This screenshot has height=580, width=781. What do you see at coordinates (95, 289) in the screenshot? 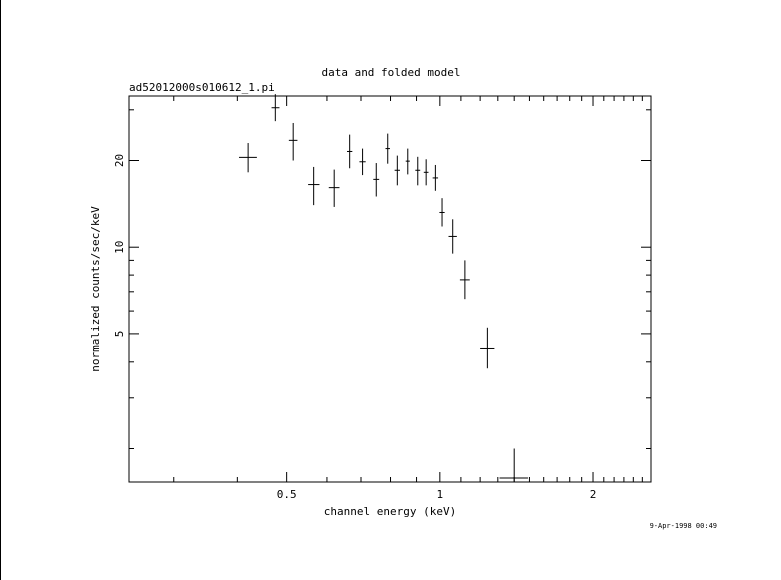
I see `y-axis-label: normalized counts/sec/keV` at bounding box center [95, 289].